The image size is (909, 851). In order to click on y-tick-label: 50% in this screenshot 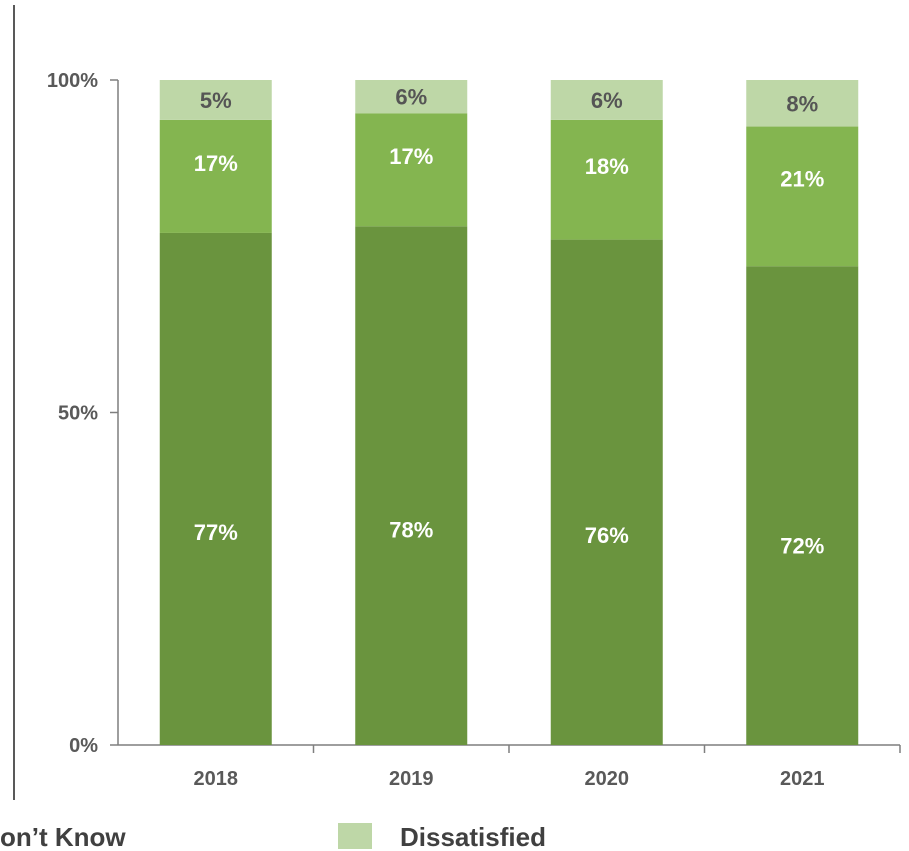, I will do `click(78, 414)`.